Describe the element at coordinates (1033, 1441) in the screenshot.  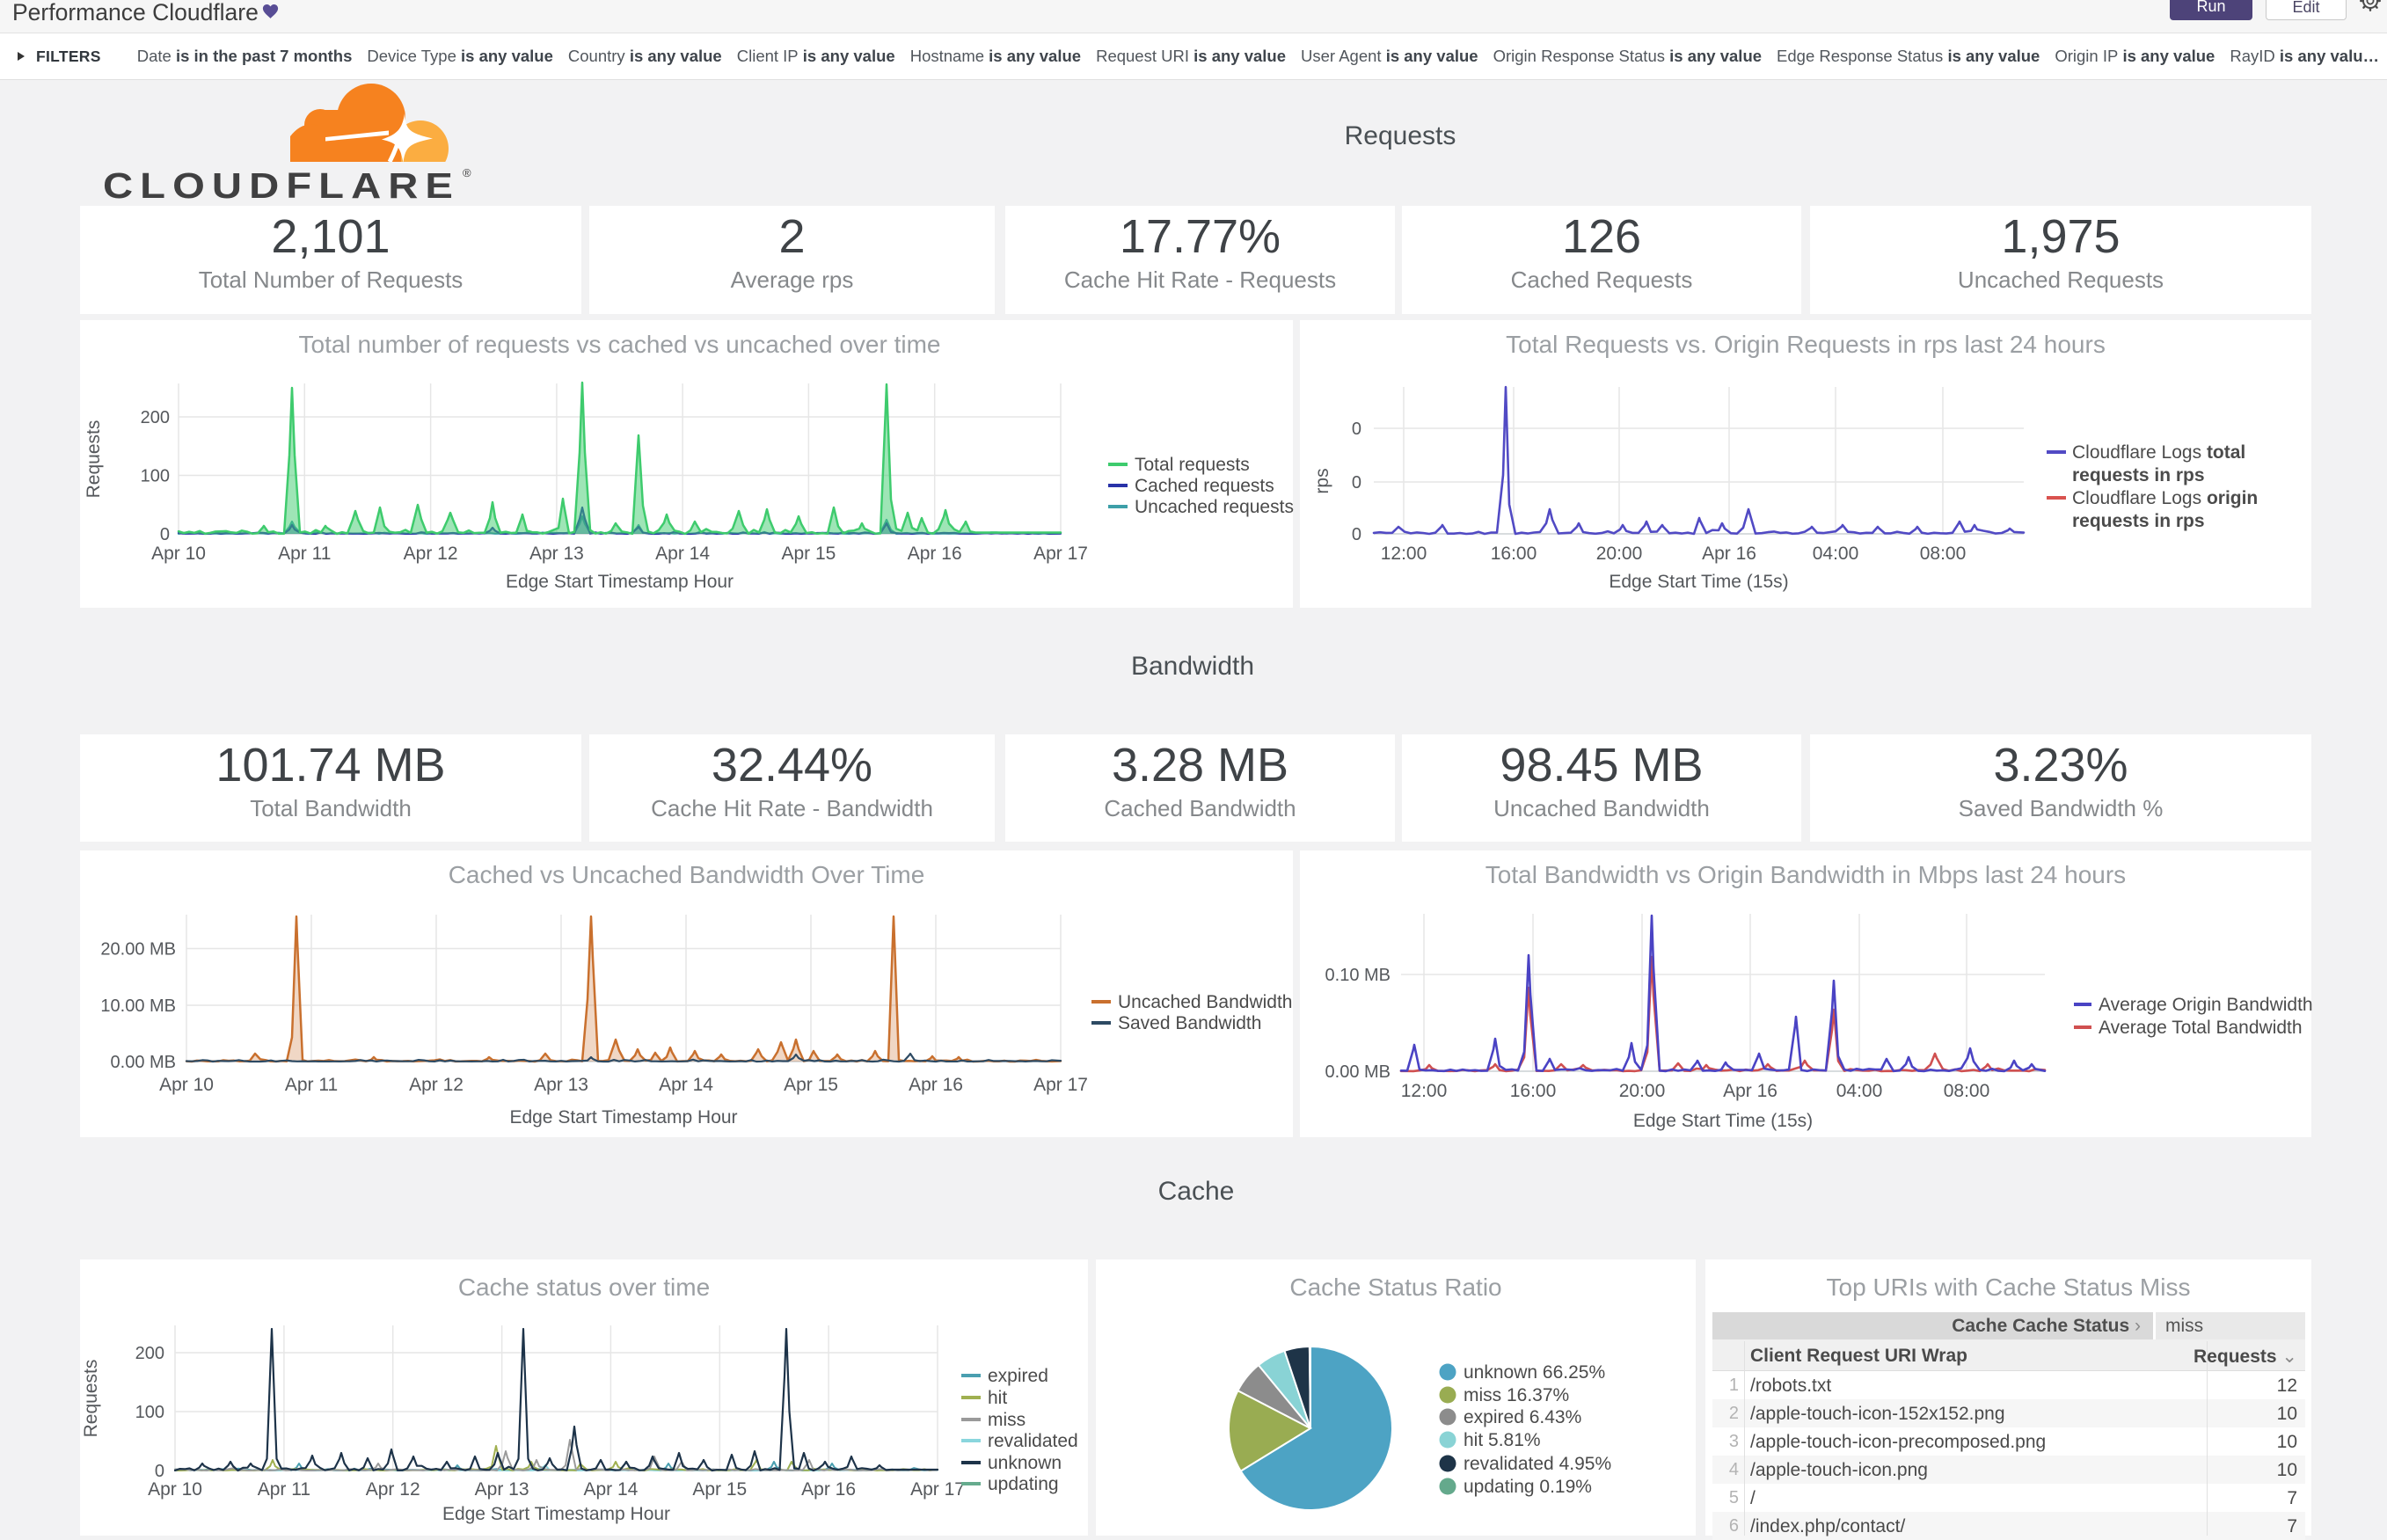
I see `svg-text: revalidated` at that location.